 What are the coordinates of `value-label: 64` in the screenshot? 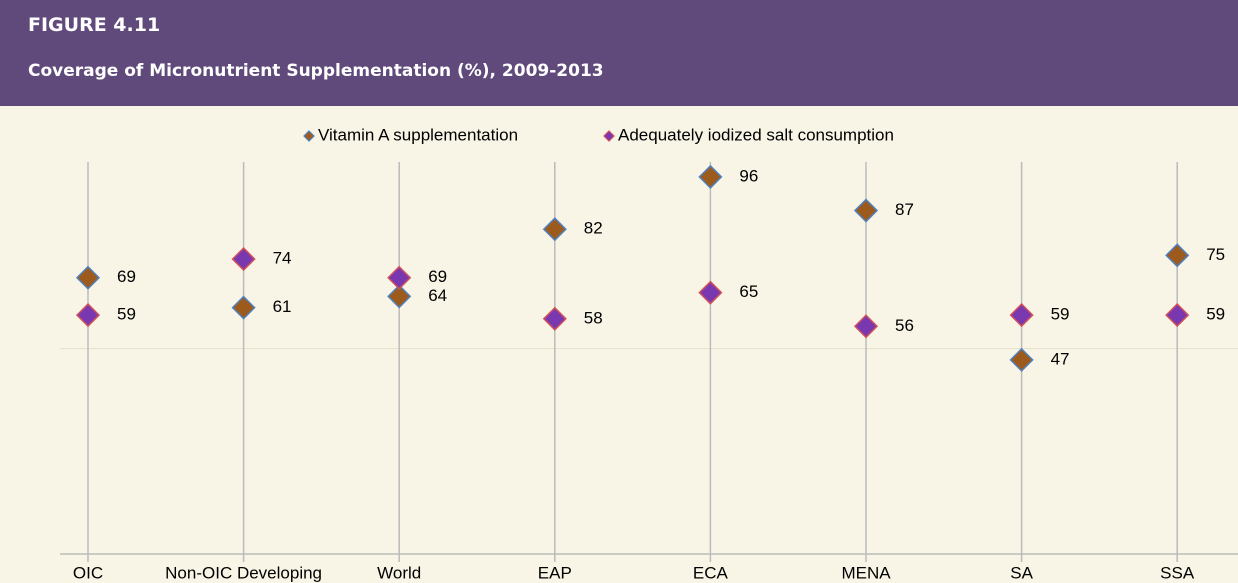 It's located at (437, 295).